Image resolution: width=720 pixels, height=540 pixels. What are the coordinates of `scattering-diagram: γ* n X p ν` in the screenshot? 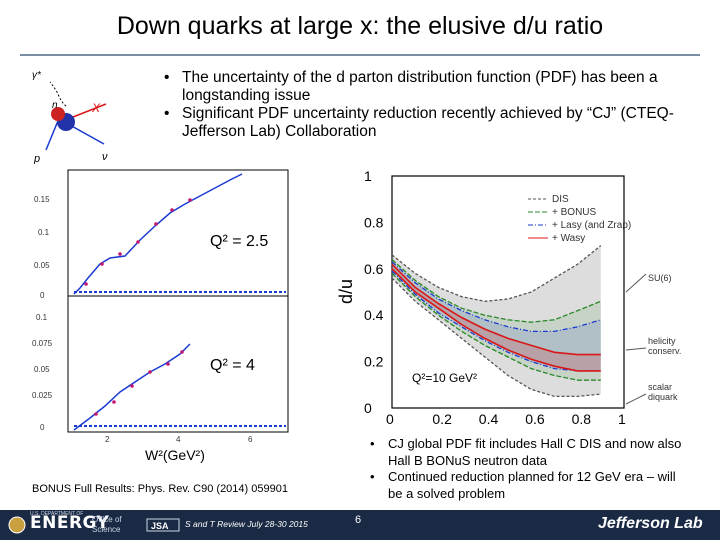 It's located at (70, 117).